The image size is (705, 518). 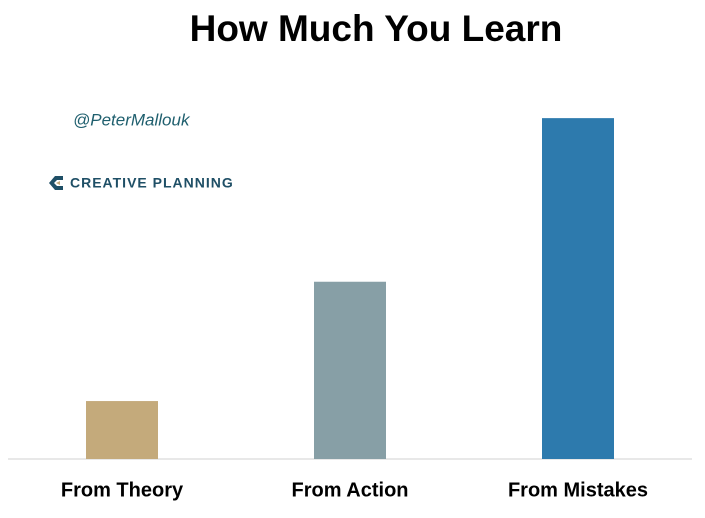 What do you see at coordinates (578, 490) in the screenshot?
I see `x-tick-label: From Mistakes` at bounding box center [578, 490].